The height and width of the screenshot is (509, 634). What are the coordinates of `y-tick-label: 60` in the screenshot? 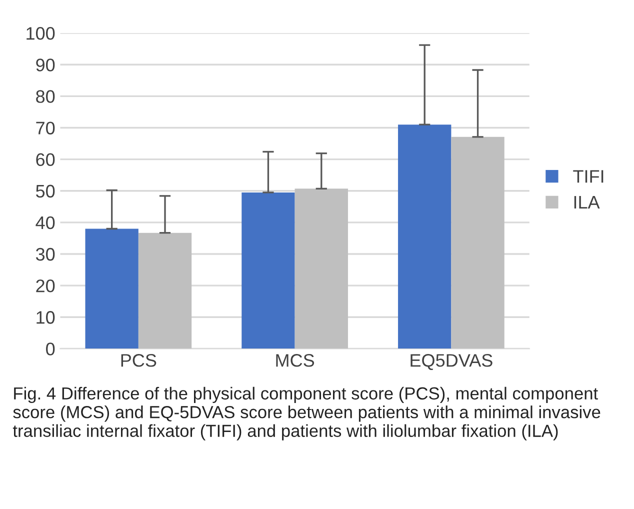 It's located at (45, 159).